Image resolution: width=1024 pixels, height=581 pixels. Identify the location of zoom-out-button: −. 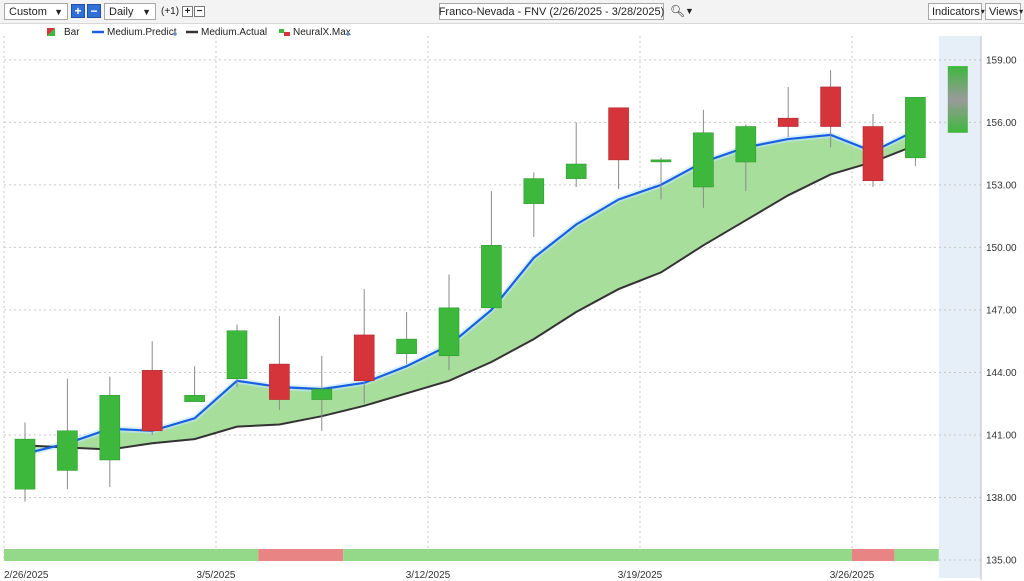
(94, 11).